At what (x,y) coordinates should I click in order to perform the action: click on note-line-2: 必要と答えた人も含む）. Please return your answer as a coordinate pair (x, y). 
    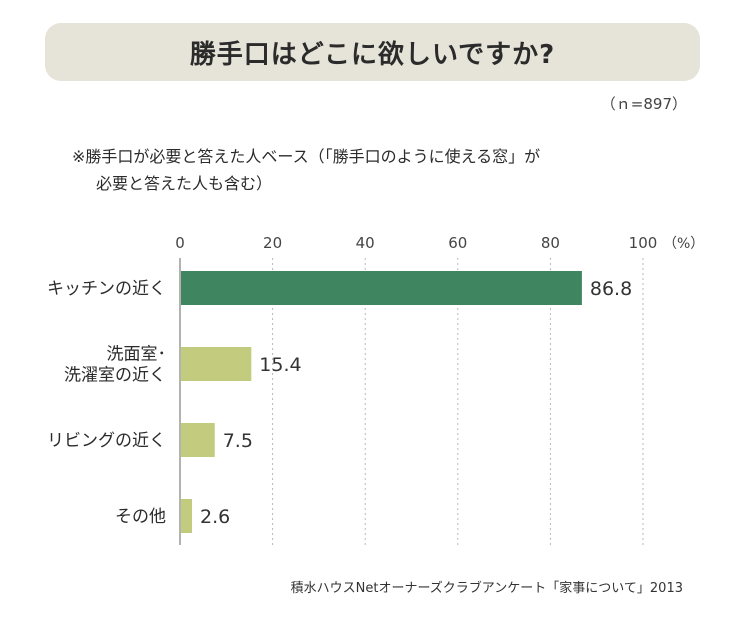
    Looking at the image, I should click on (184, 183).